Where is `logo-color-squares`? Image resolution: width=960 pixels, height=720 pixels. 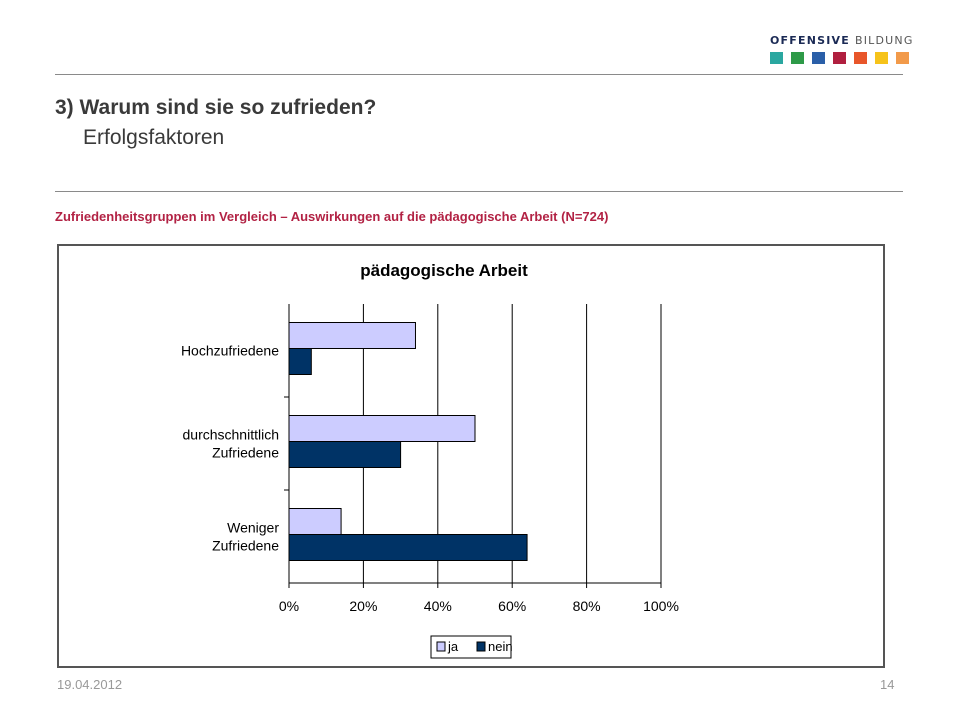
logo-color-squares is located at coordinates (839, 58).